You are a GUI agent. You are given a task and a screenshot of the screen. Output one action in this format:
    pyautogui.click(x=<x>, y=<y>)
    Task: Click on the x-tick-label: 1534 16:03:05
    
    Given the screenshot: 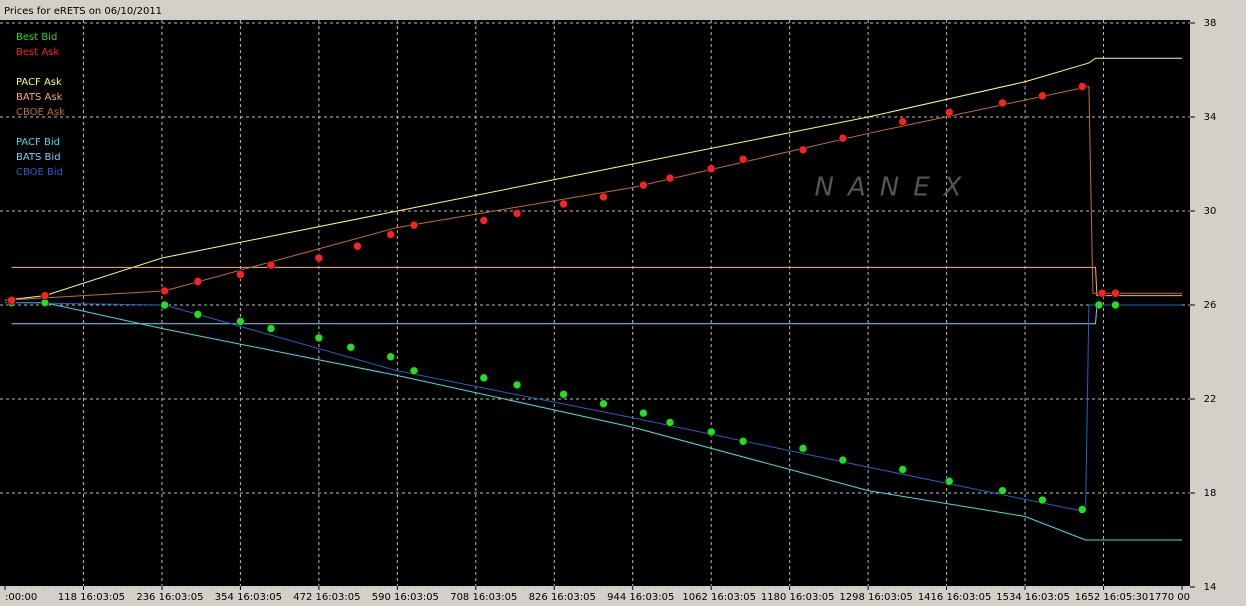 What is the action you would take?
    pyautogui.click(x=1033, y=597)
    